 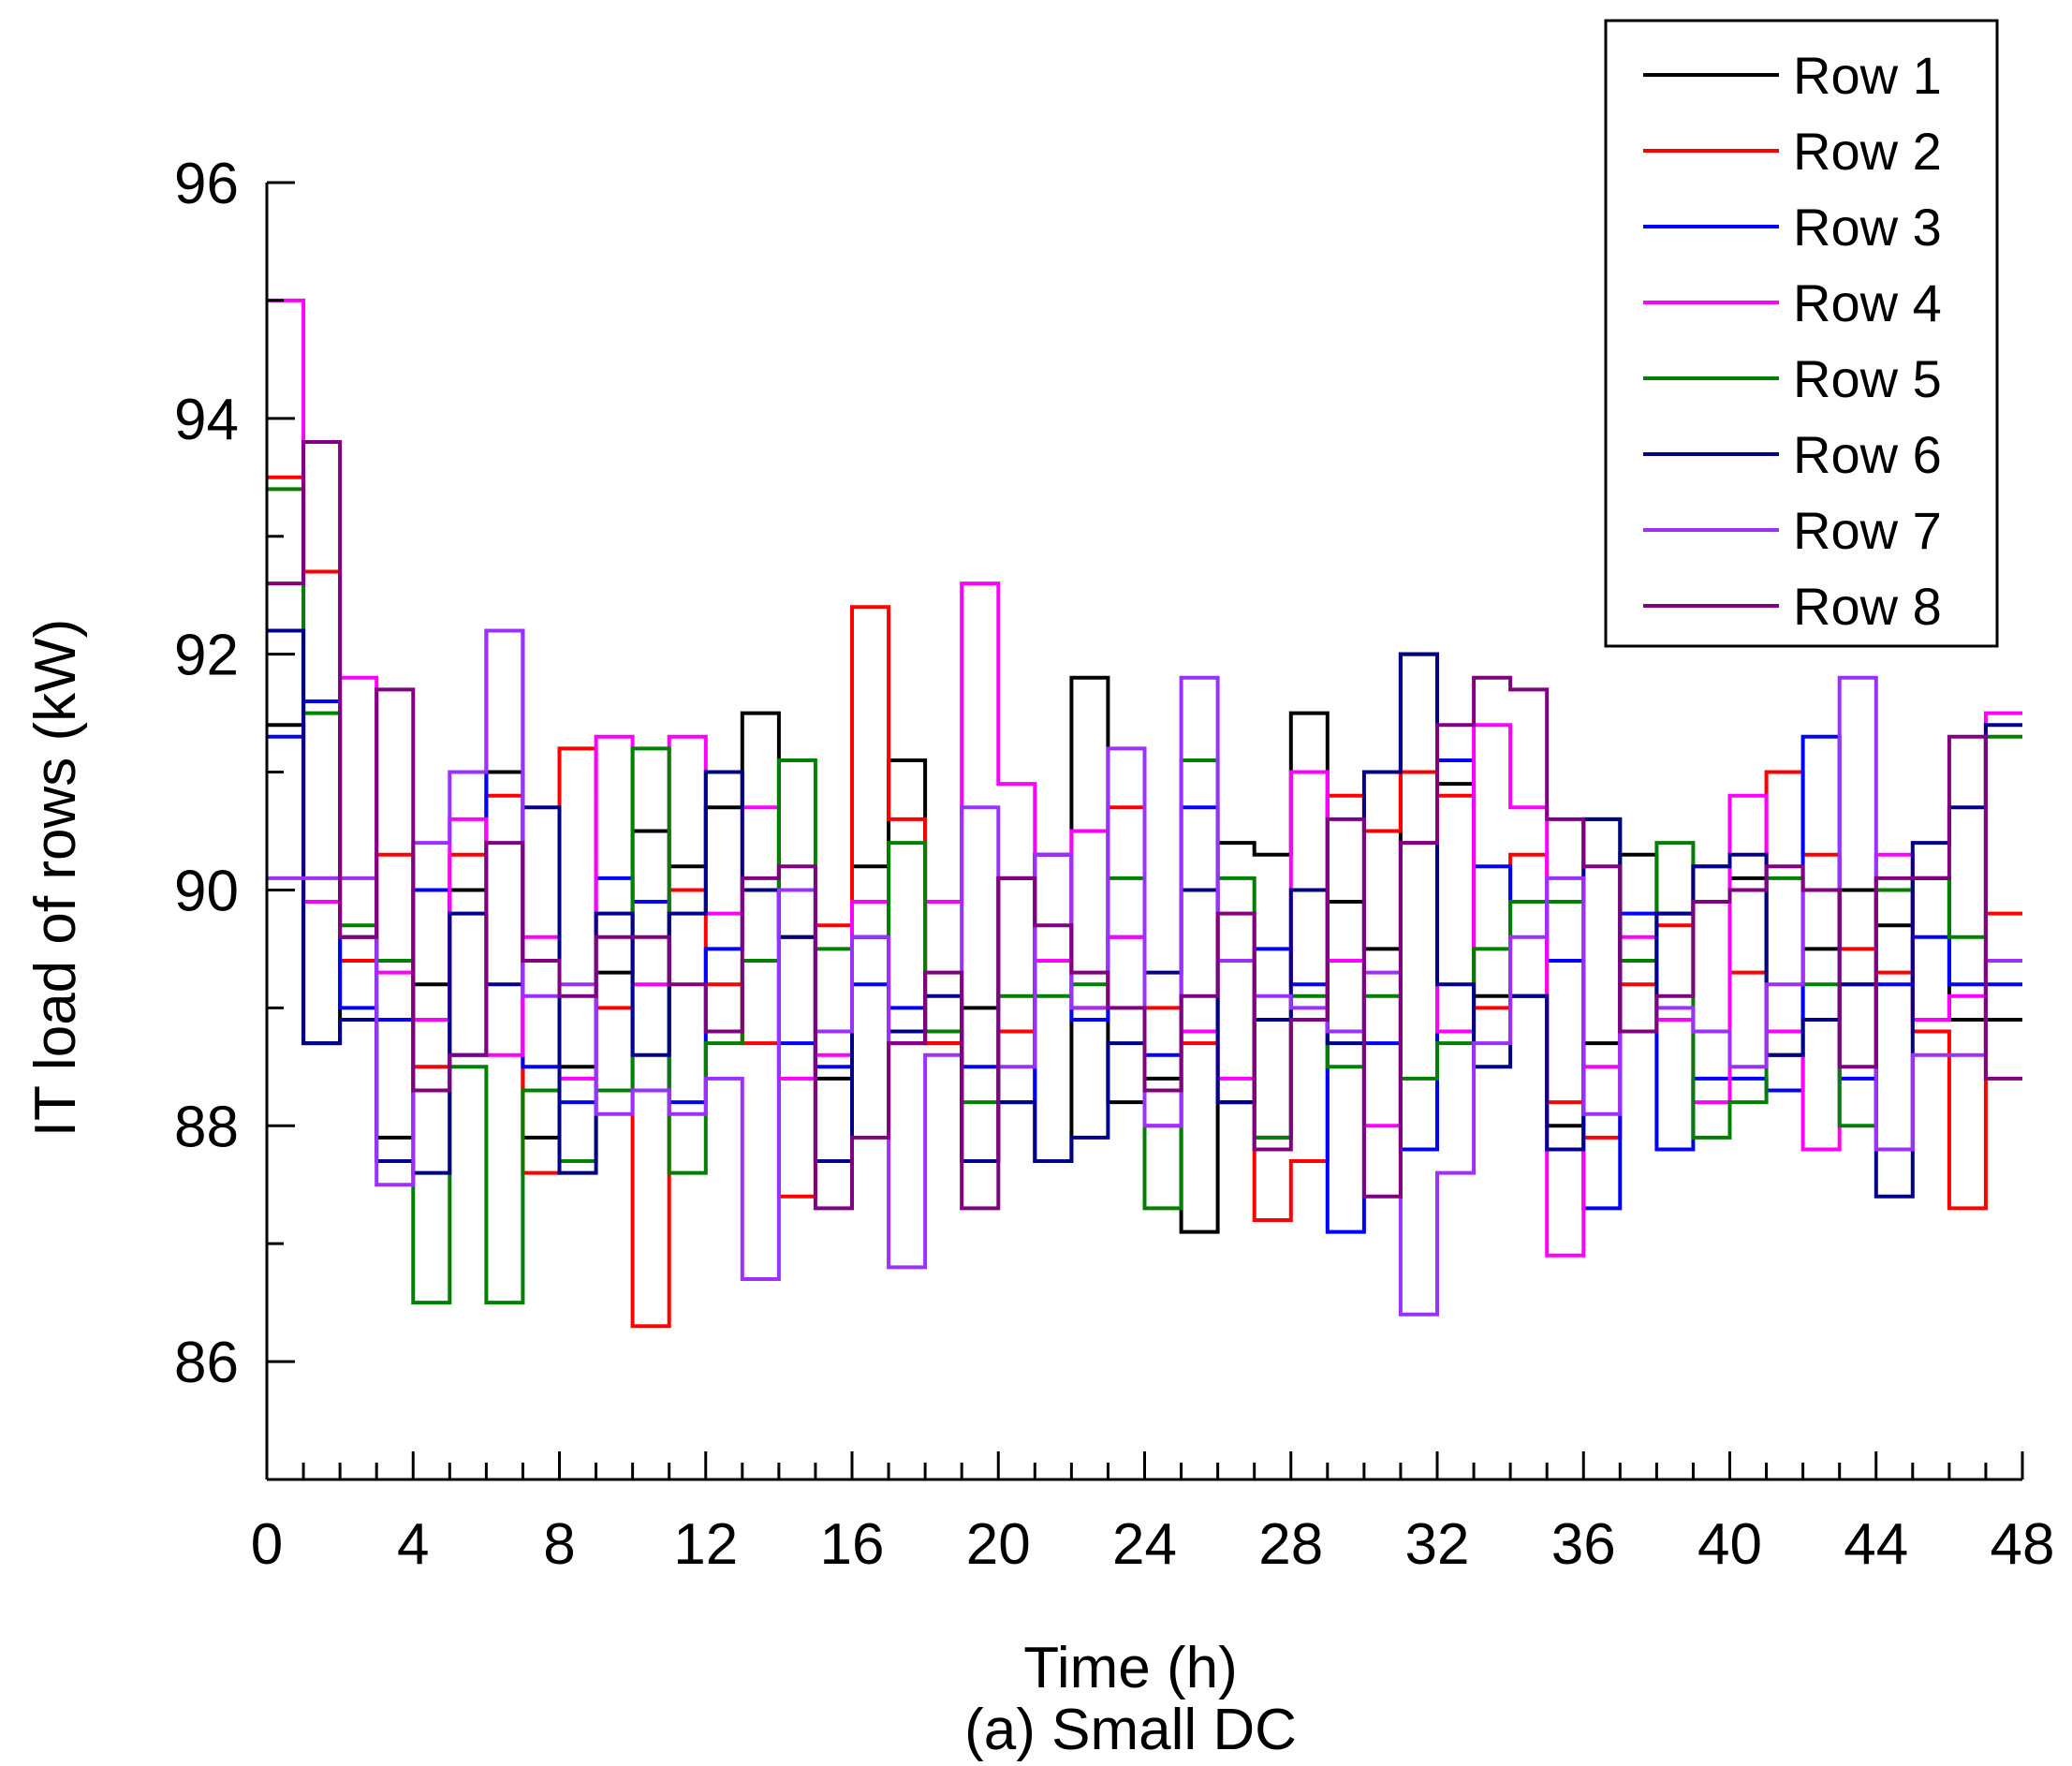 I want to click on legend: Row 1 Row 2 Row 3 Row 4 Row 5 Row 6 Row 7 Row 8, so click(x=1801, y=334).